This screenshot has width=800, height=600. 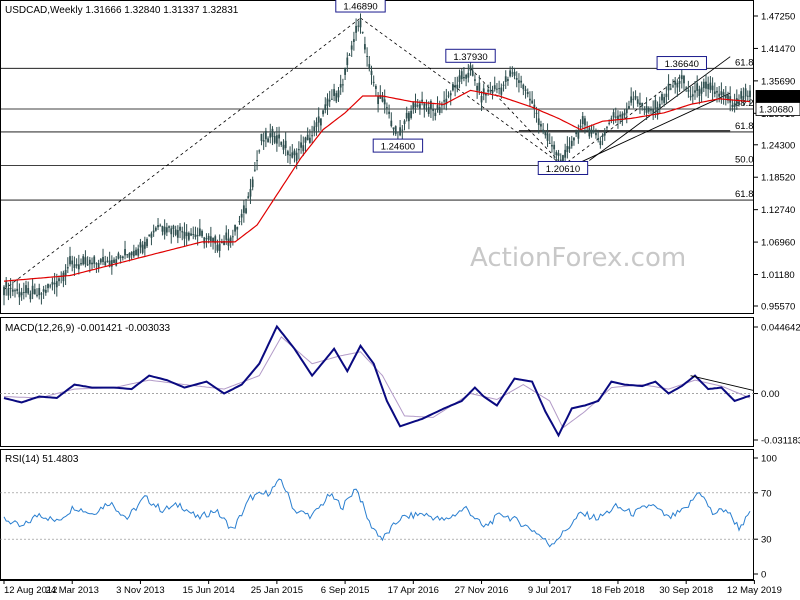 I want to click on time-tick-label: 18 Feb 2018, so click(x=617, y=590).